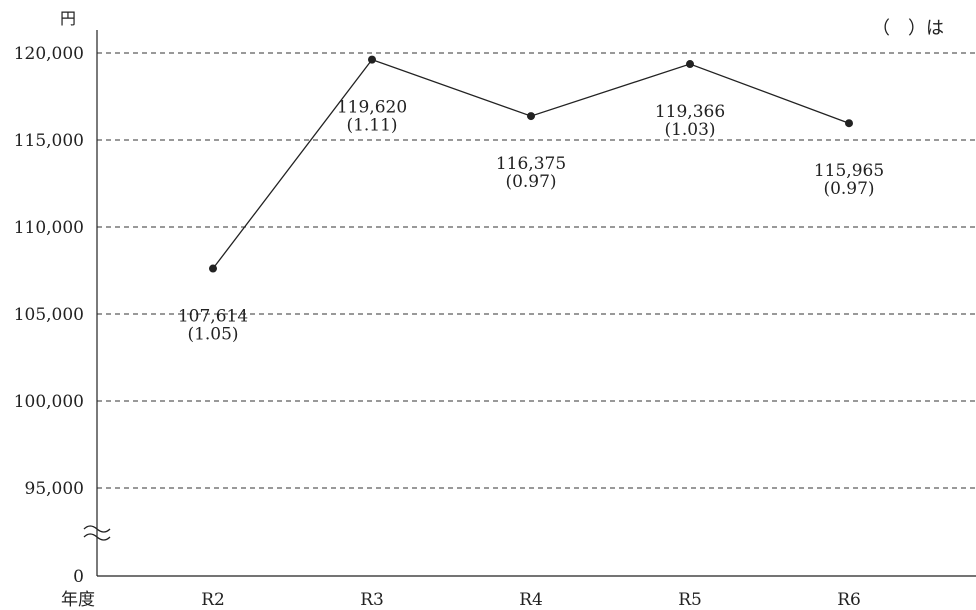  I want to click on y-tick-label: 105,000, so click(49, 315).